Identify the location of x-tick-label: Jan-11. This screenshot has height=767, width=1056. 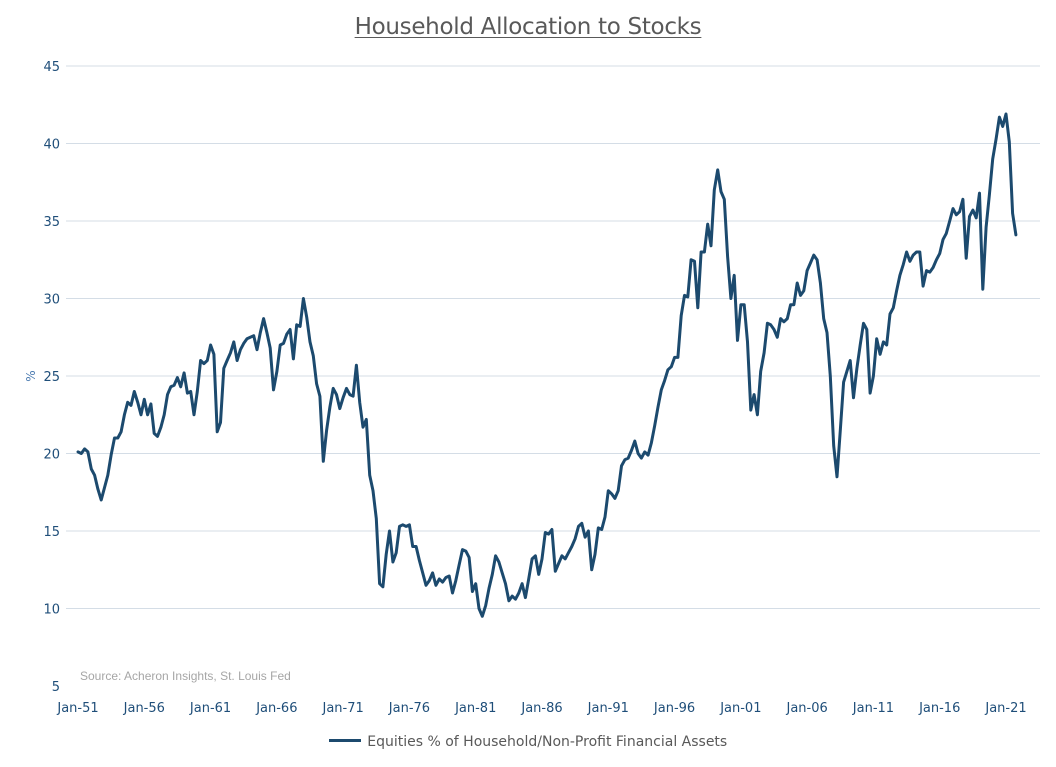
(873, 708).